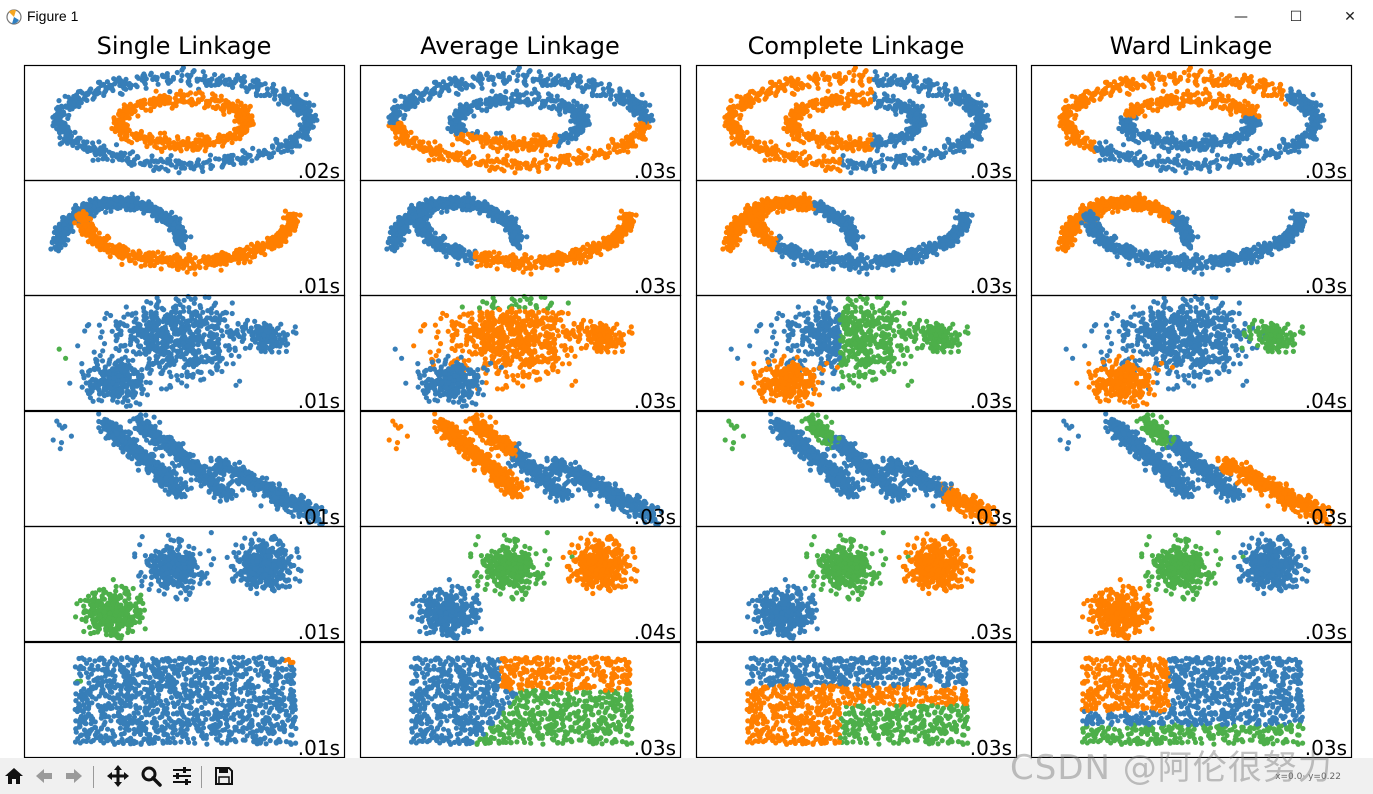 The height and width of the screenshot is (794, 1373). I want to click on column-title: Complete Linkage, so click(856, 47).